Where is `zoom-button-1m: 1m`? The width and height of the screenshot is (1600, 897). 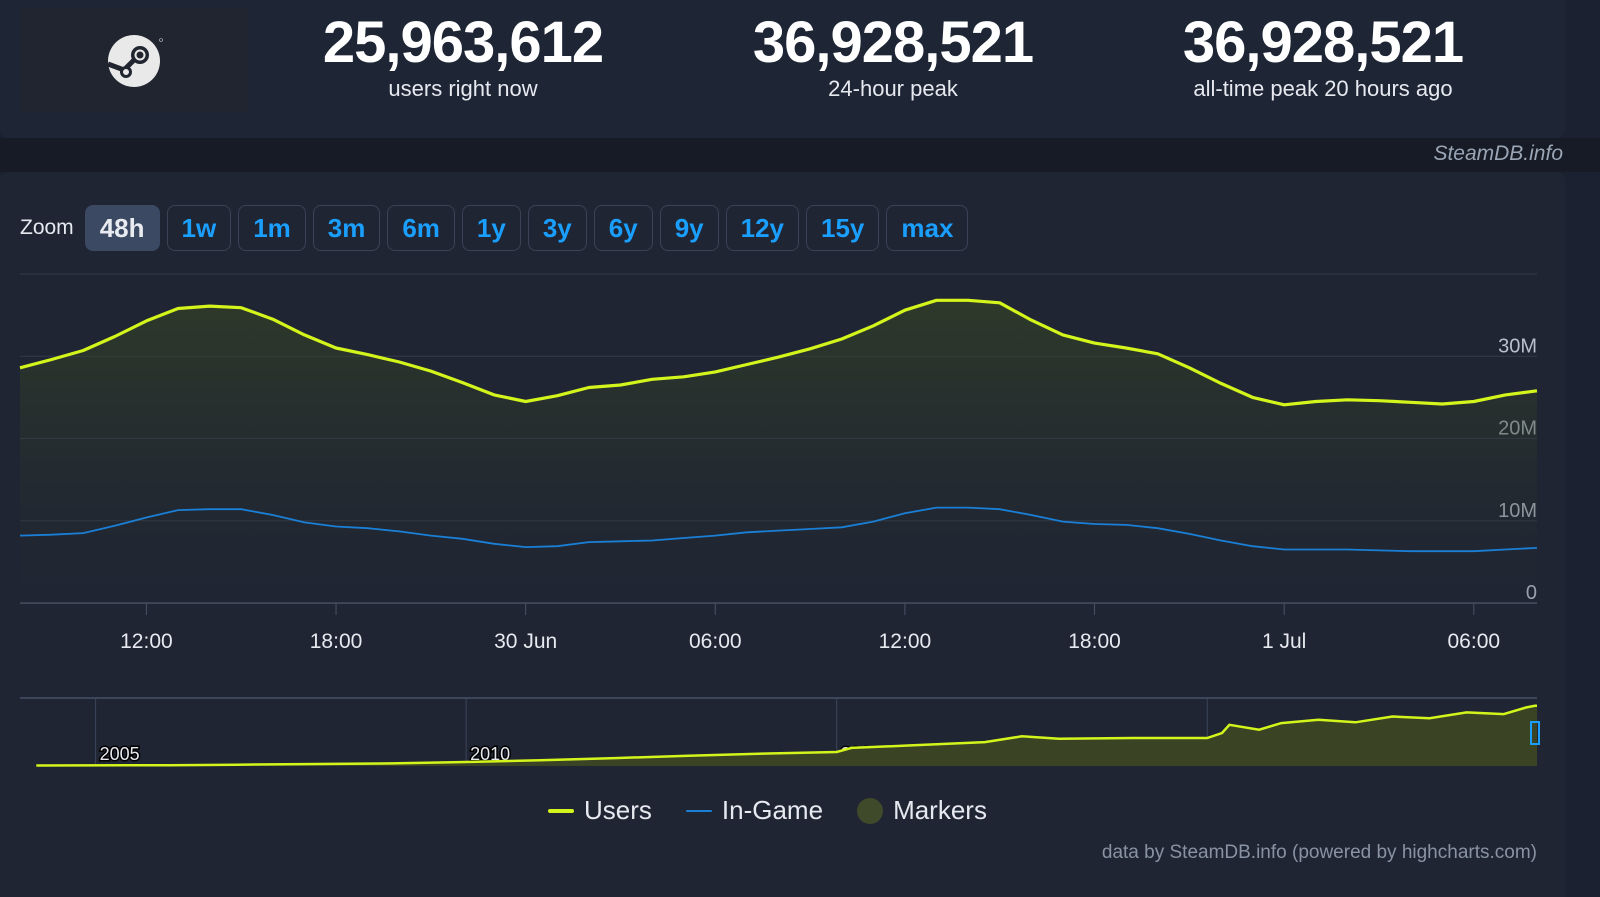 zoom-button-1m: 1m is located at coordinates (272, 228).